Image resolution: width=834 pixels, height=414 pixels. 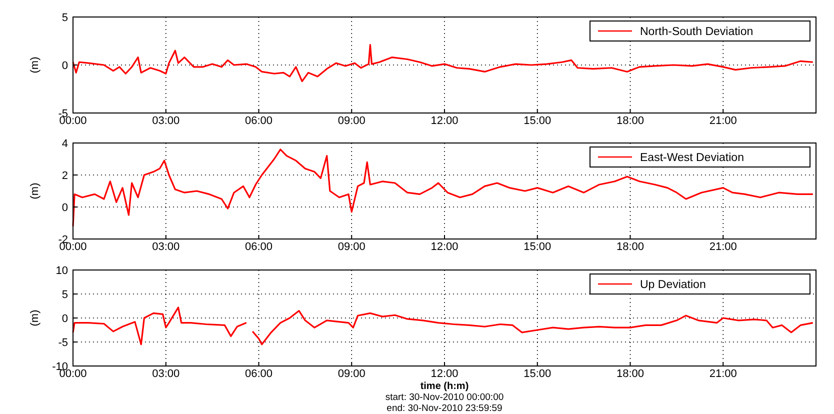 What do you see at coordinates (444, 397) in the screenshot?
I see `text: start: 30-Nov-2010 00:00:00` at bounding box center [444, 397].